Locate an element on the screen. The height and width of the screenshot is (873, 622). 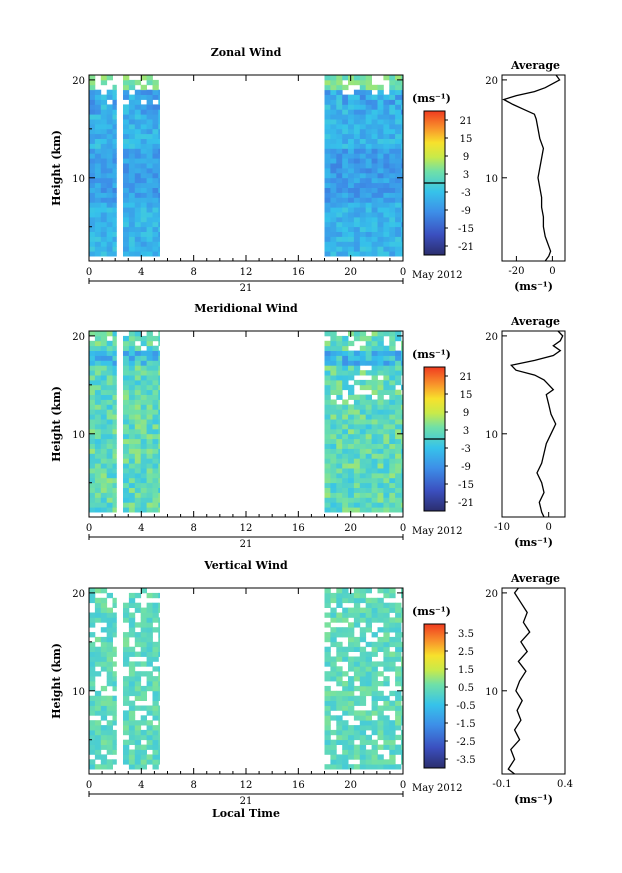
profile-x-tick-label: 0.4 is located at coordinates (565, 784).